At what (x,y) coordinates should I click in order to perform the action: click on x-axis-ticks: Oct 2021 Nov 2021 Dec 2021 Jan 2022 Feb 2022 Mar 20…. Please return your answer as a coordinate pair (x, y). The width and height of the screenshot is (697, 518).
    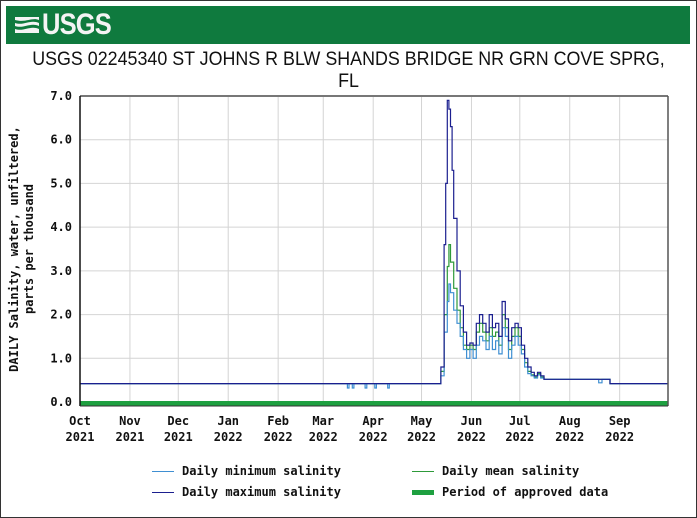
    Looking at the image, I should click on (350, 429).